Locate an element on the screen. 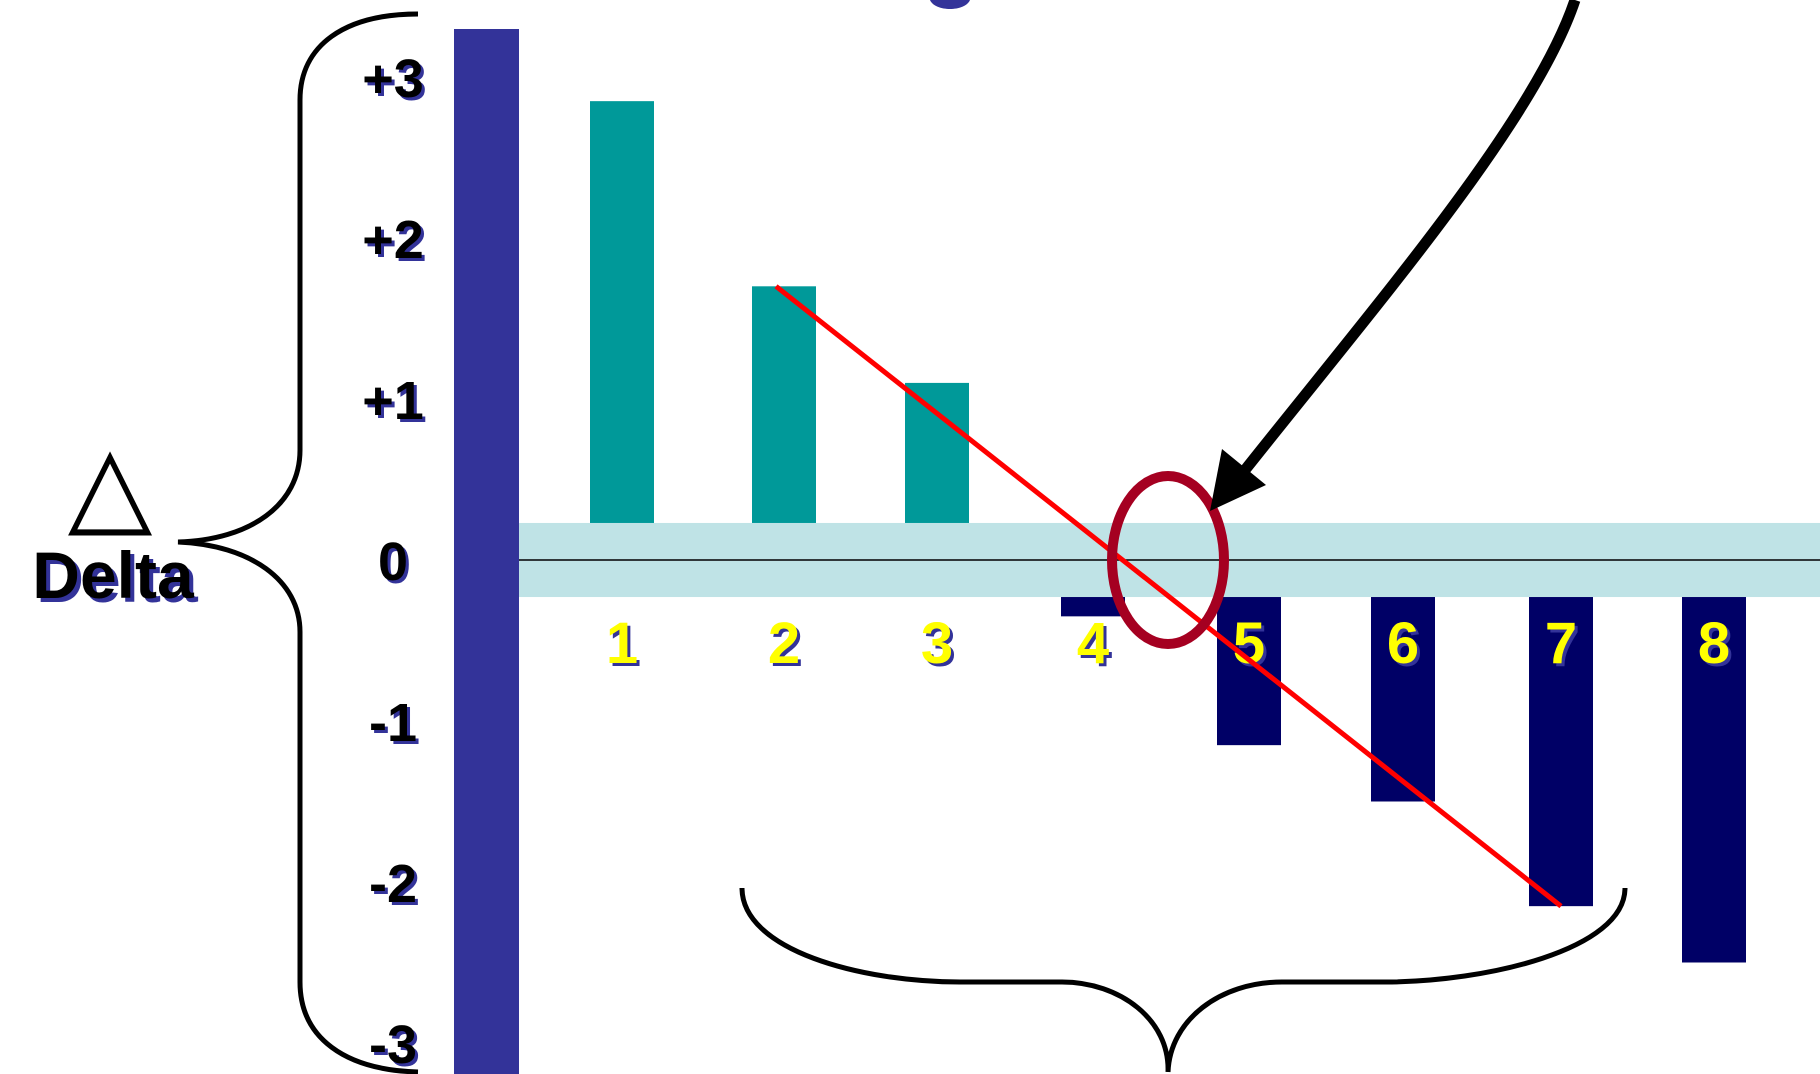 The image size is (1820, 1074). y-tick-shadow-2: +1 is located at coordinates (396, 404).